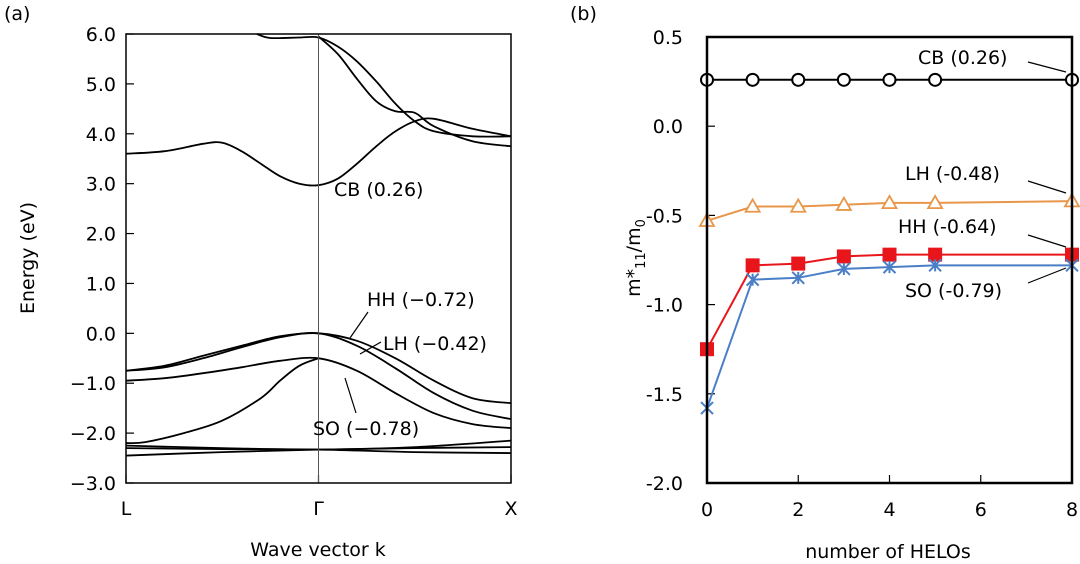  I want to click on panel-b-y-axis-label: m*11/m0, so click(636, 258).